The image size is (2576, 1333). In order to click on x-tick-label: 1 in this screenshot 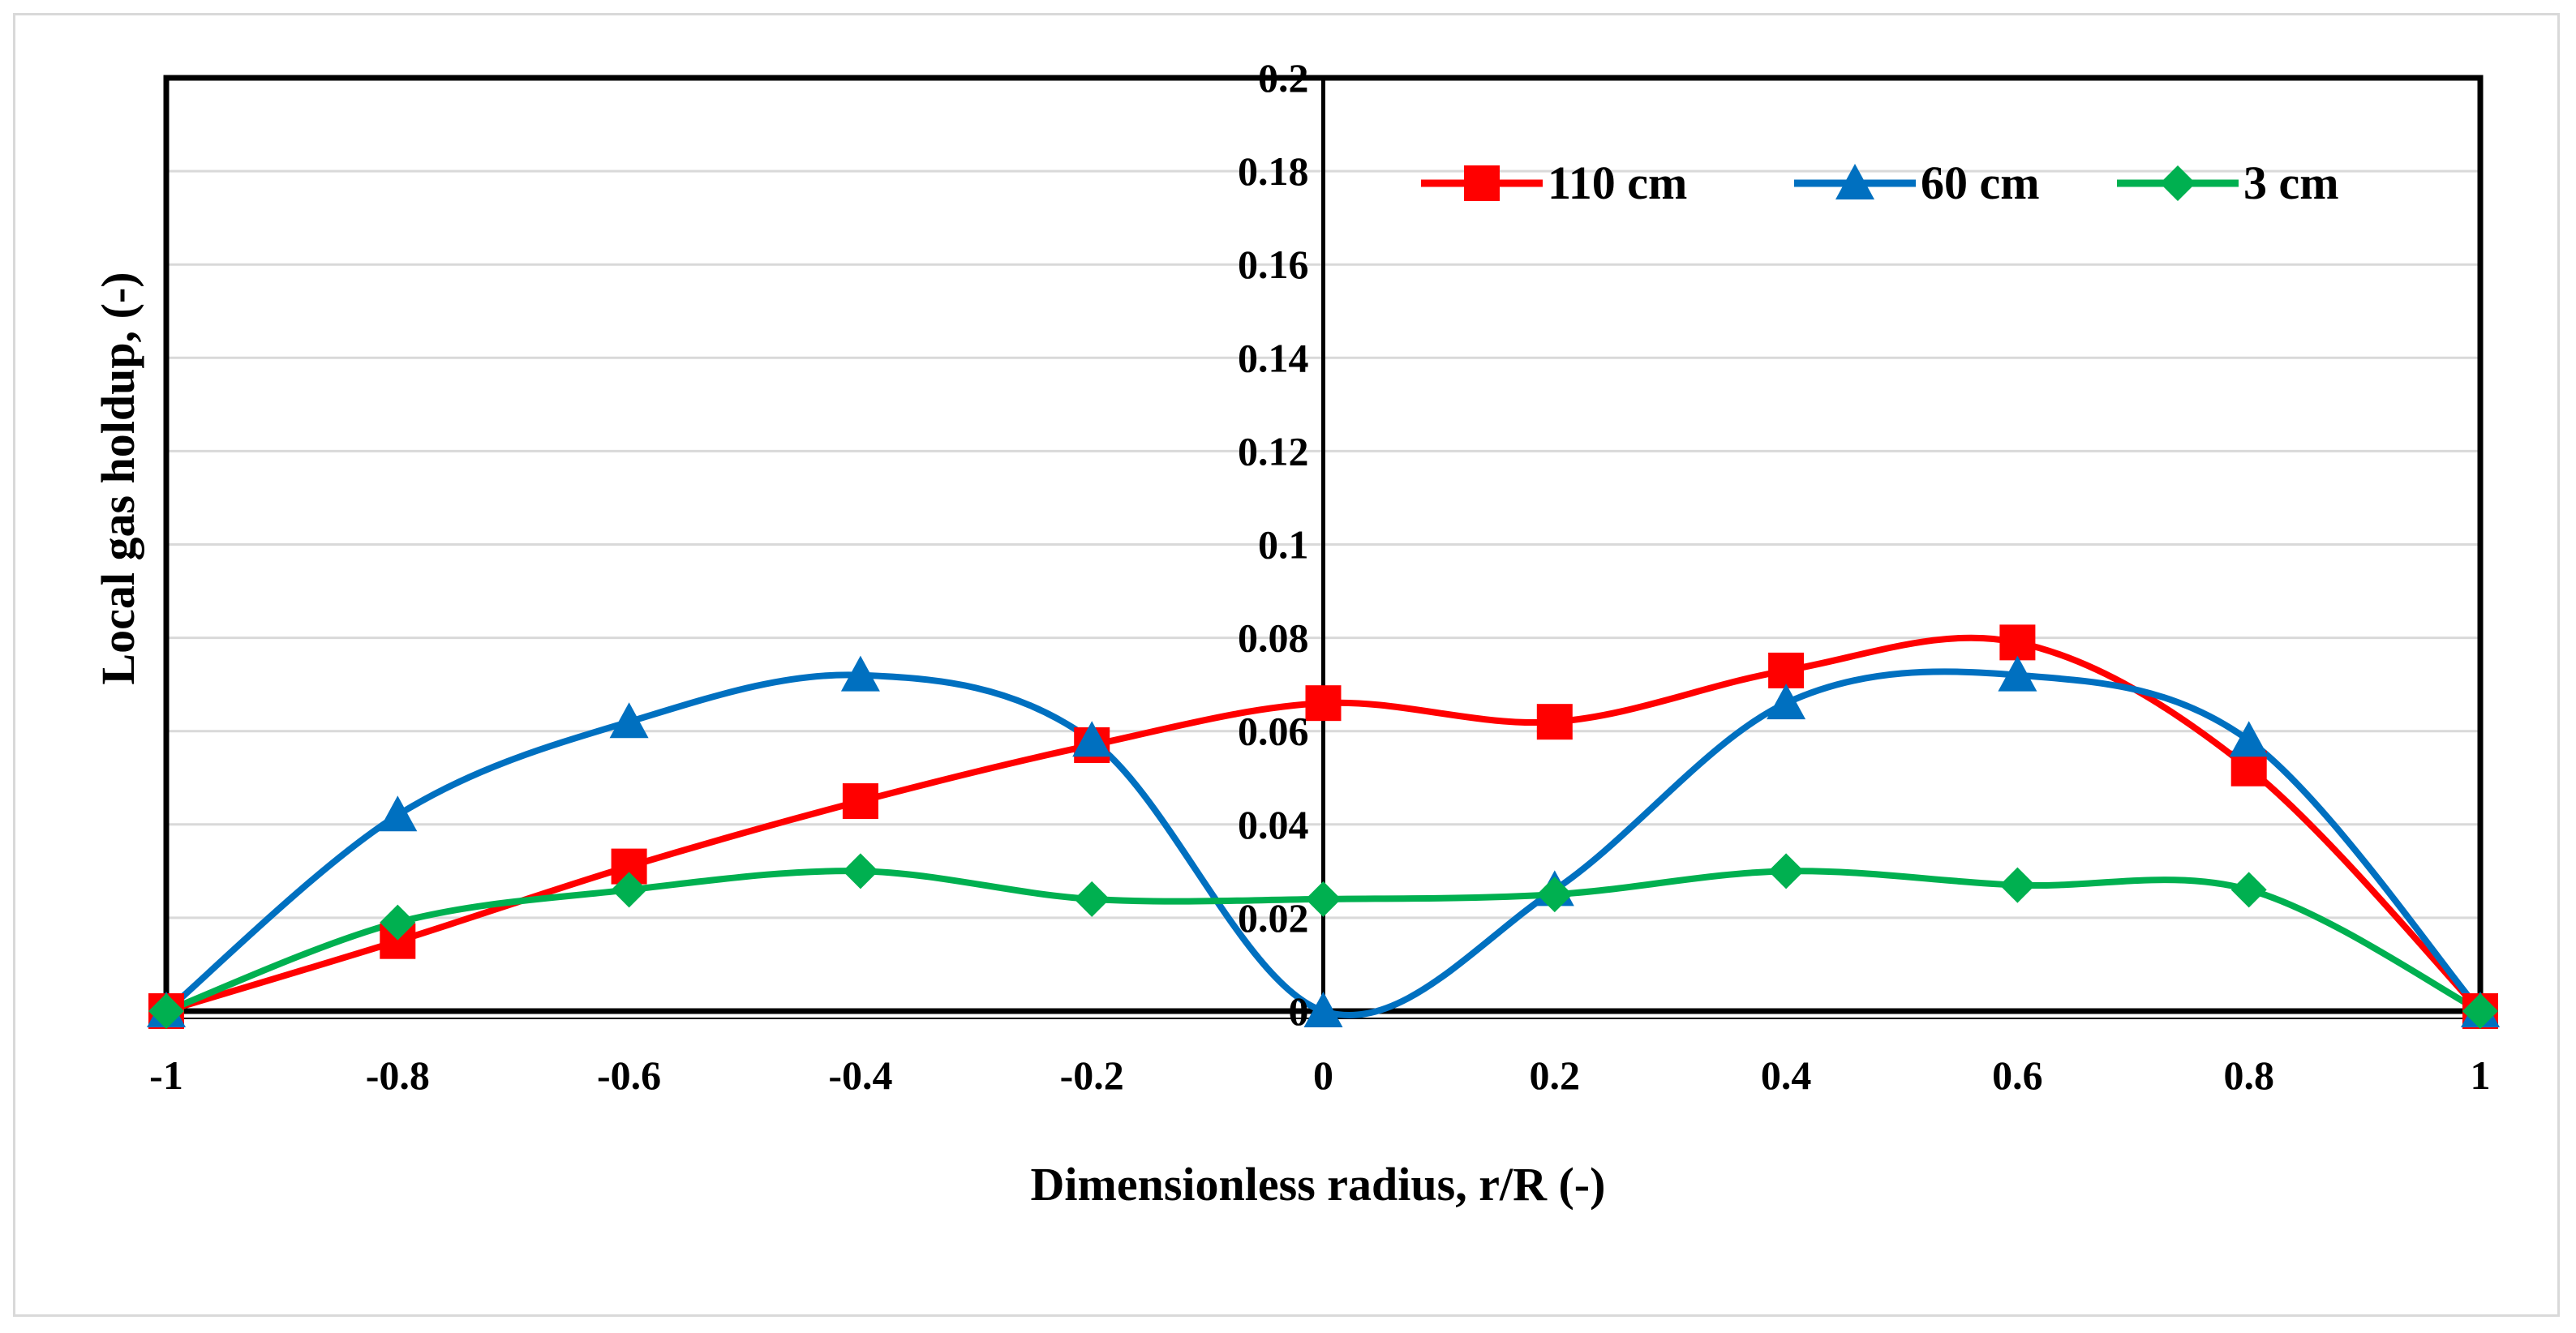, I will do `click(2481, 1075)`.